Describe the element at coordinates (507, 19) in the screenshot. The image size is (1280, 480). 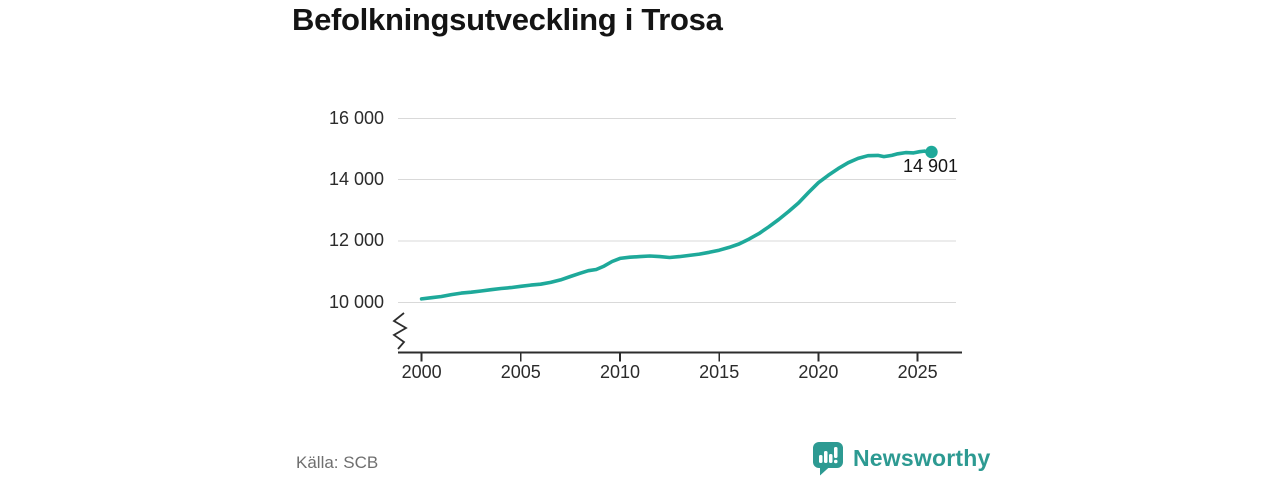
I see `chart-title: Befolkningsutveckling i Trosa` at that location.